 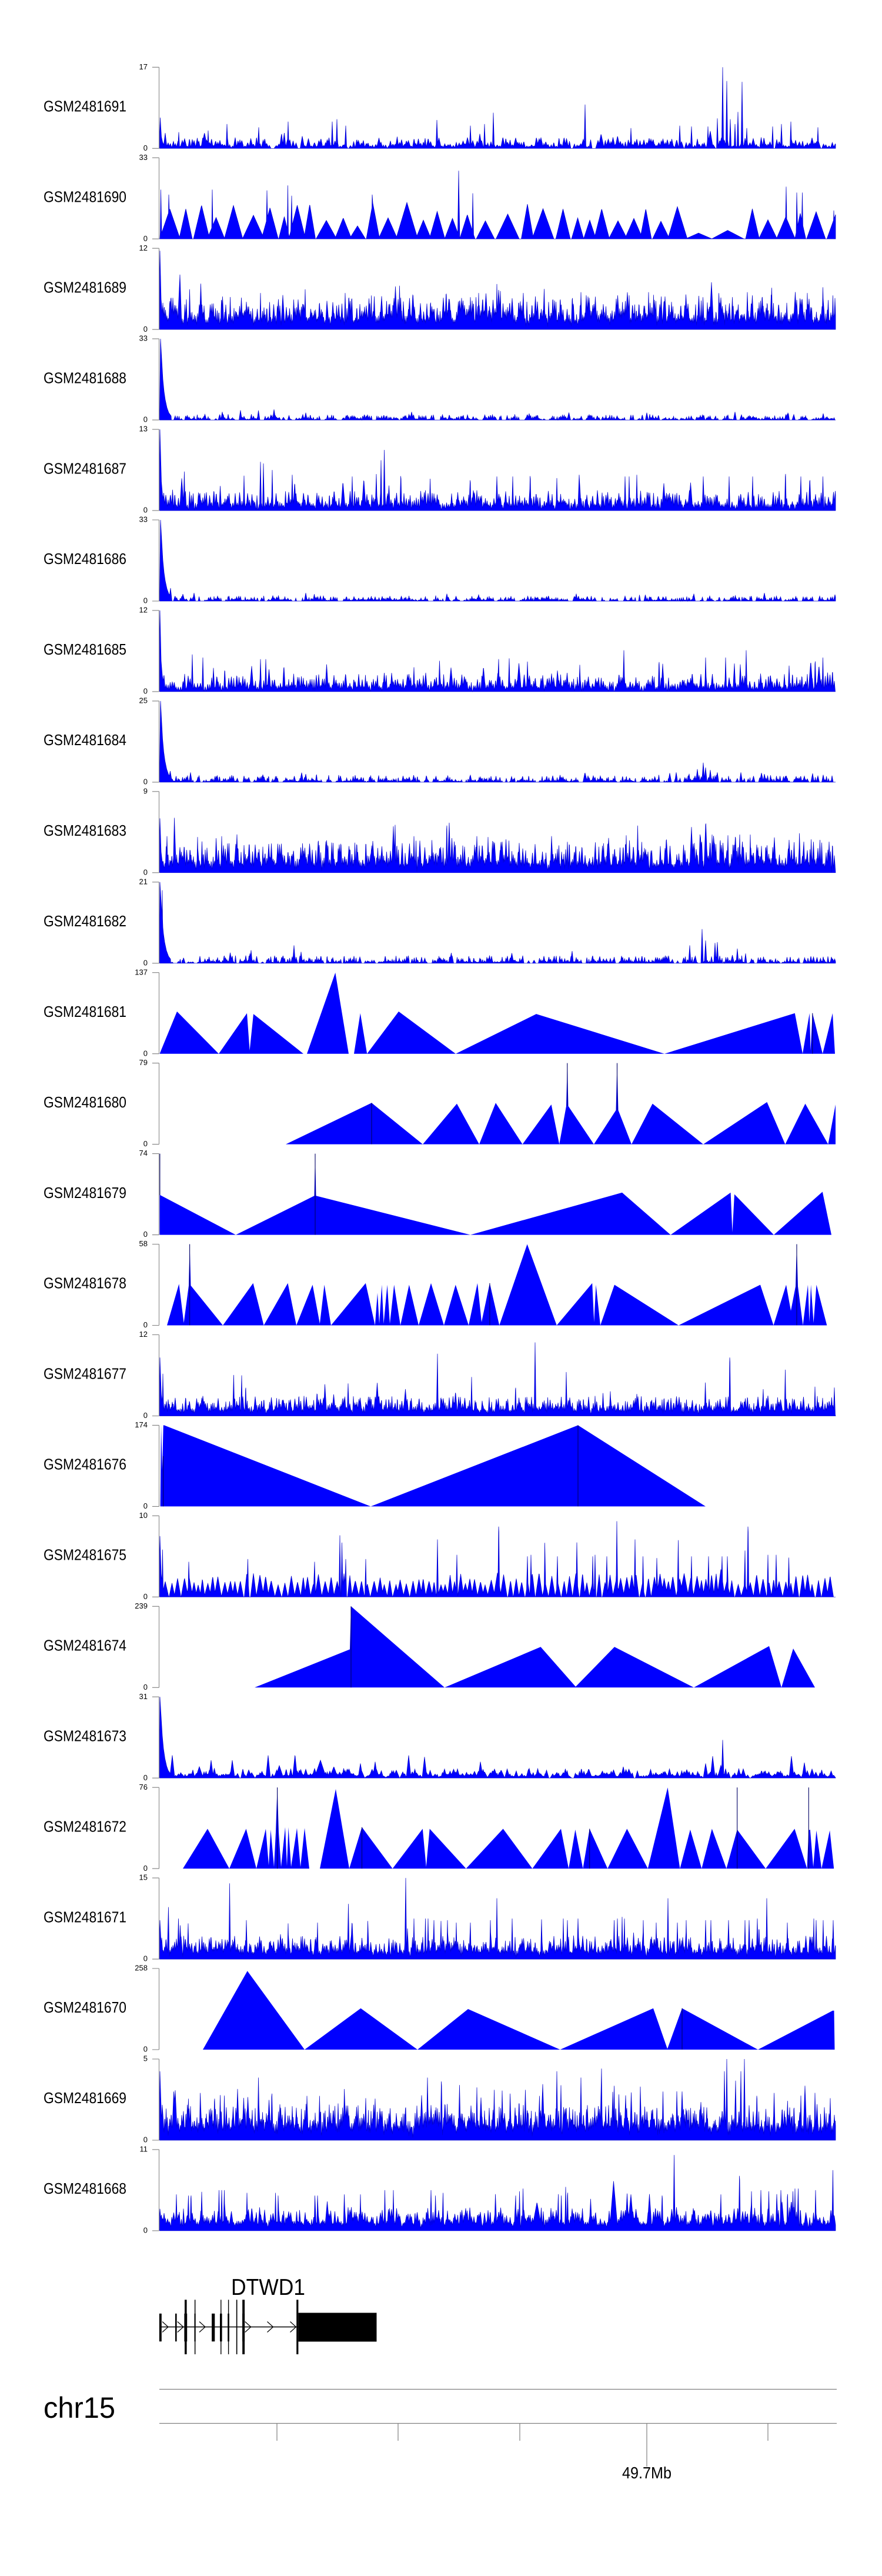 I want to click on svg-text: GSM2481689, so click(x=85, y=287).